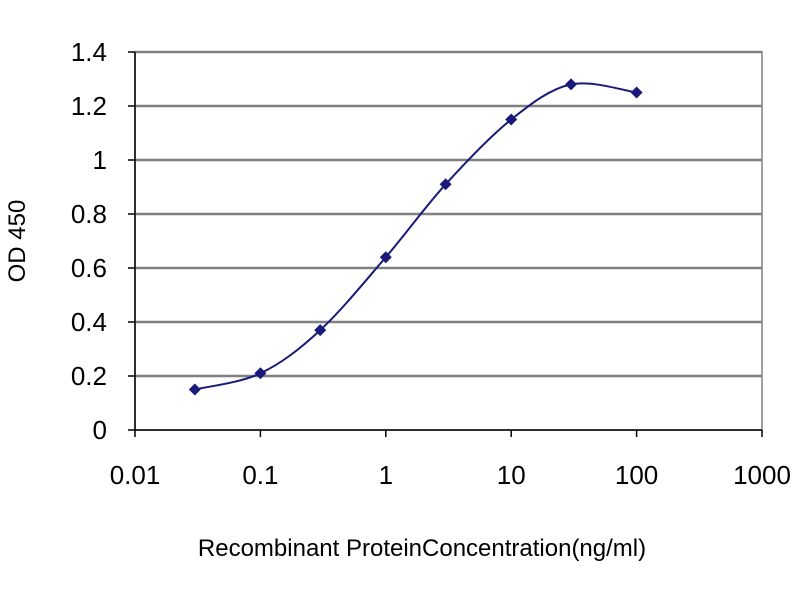 This screenshot has height=600, width=800. Describe the element at coordinates (100, 160) in the screenshot. I see `y-tick-label: 1` at that location.